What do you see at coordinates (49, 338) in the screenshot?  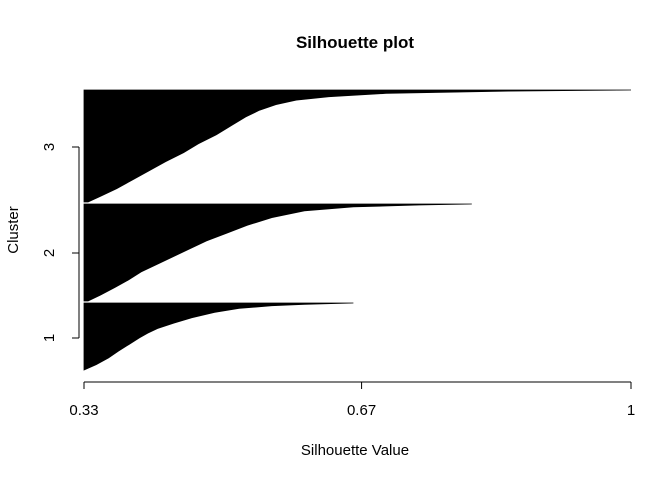 I see `y-tick-label: 1` at bounding box center [49, 338].